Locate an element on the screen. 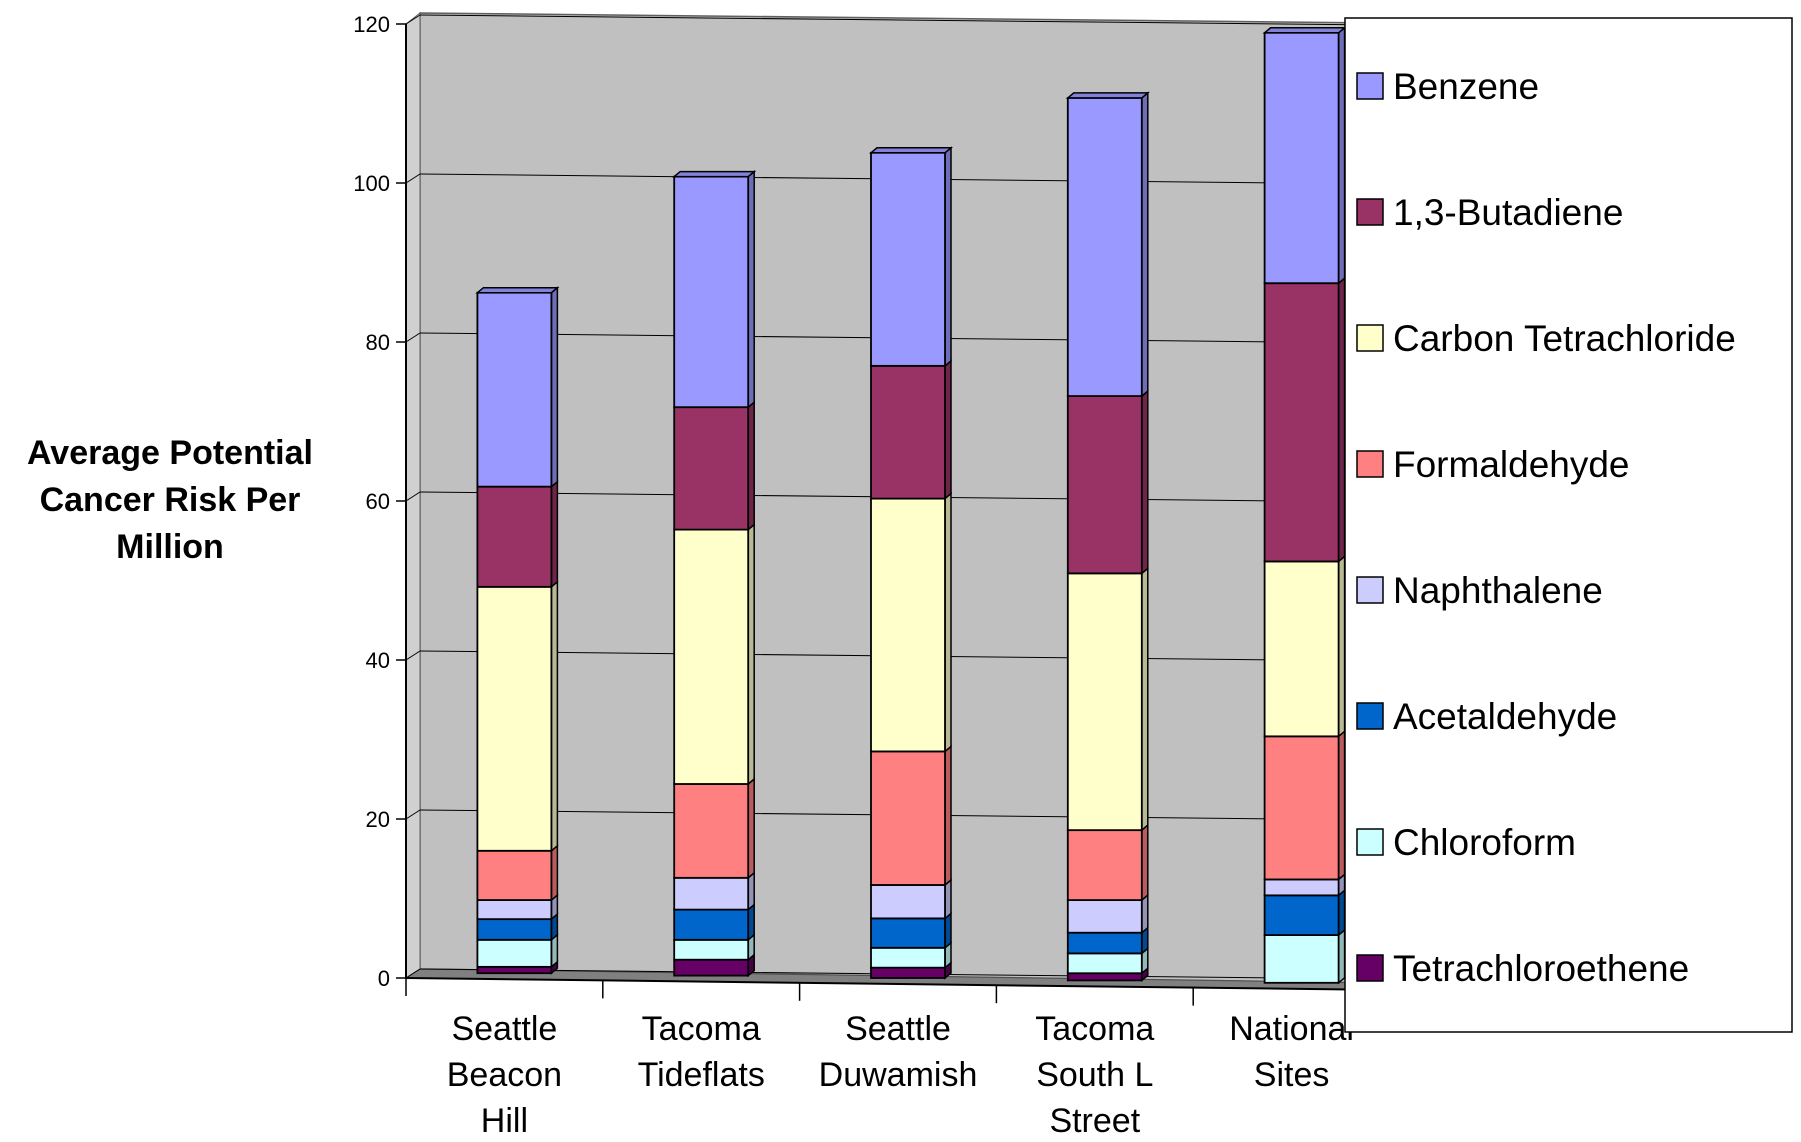 This screenshot has width=1801, height=1142. legend-label: Acetaldehyde is located at coordinates (1505, 716).